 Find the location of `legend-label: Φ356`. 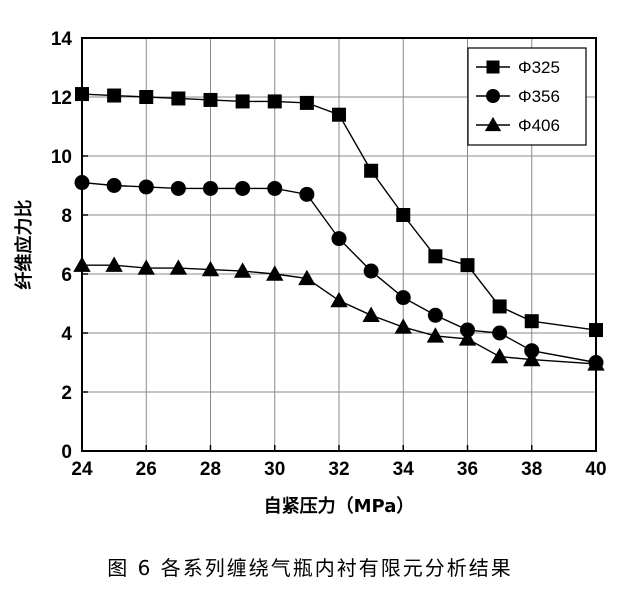

legend-label: Φ356 is located at coordinates (539, 96).